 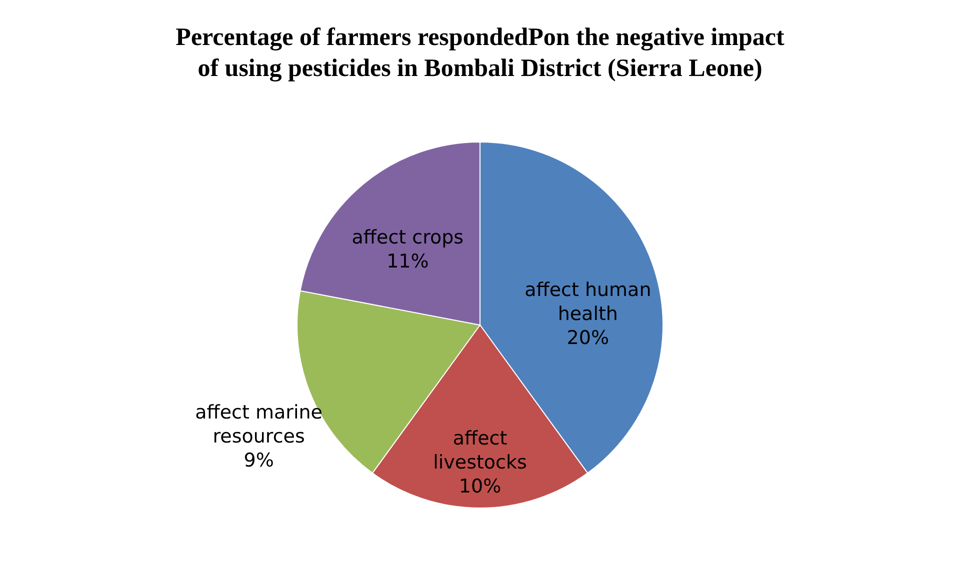 I want to click on slice-label: affect crops, so click(x=408, y=237).